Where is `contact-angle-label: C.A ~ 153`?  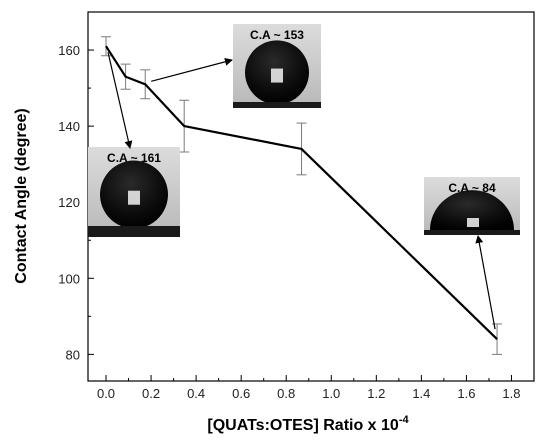
contact-angle-label: C.A ~ 153 is located at coordinates (277, 35).